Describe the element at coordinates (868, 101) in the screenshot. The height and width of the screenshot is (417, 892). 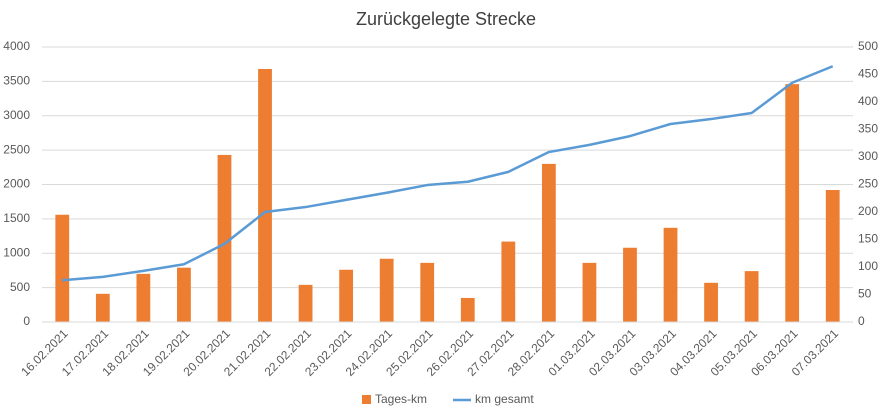
I see `y2-tick-label: 400` at that location.